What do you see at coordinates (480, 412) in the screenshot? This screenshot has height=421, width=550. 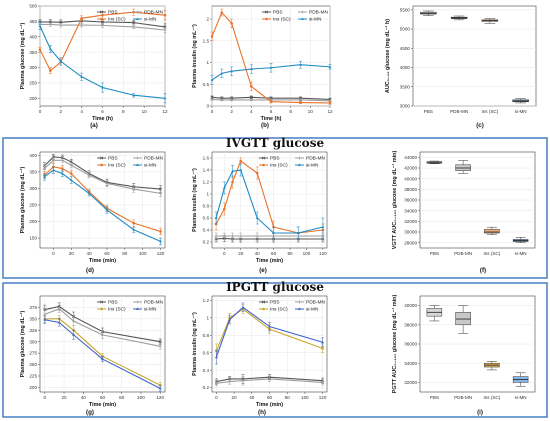 I see `panel-label-i: (i)` at bounding box center [480, 412].